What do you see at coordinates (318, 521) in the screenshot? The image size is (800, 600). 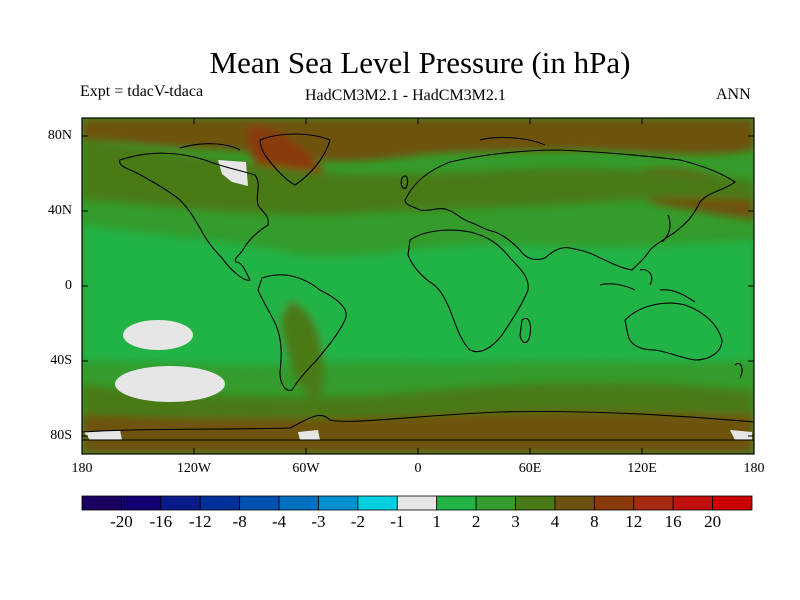 I see `colorbar-tick-label: -3` at bounding box center [318, 521].